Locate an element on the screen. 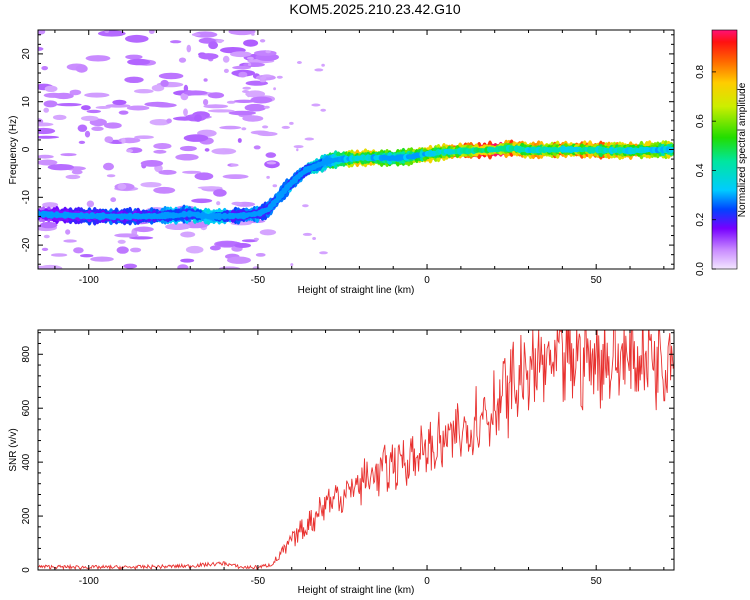 The height and width of the screenshot is (600, 750). x-tick-label: 50 is located at coordinates (597, 581).